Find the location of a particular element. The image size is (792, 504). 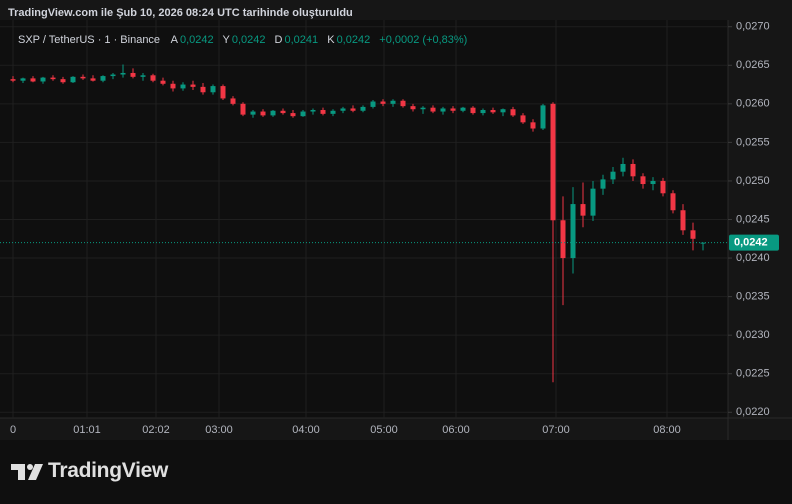

x-tick-label: 07:00 is located at coordinates (556, 430).